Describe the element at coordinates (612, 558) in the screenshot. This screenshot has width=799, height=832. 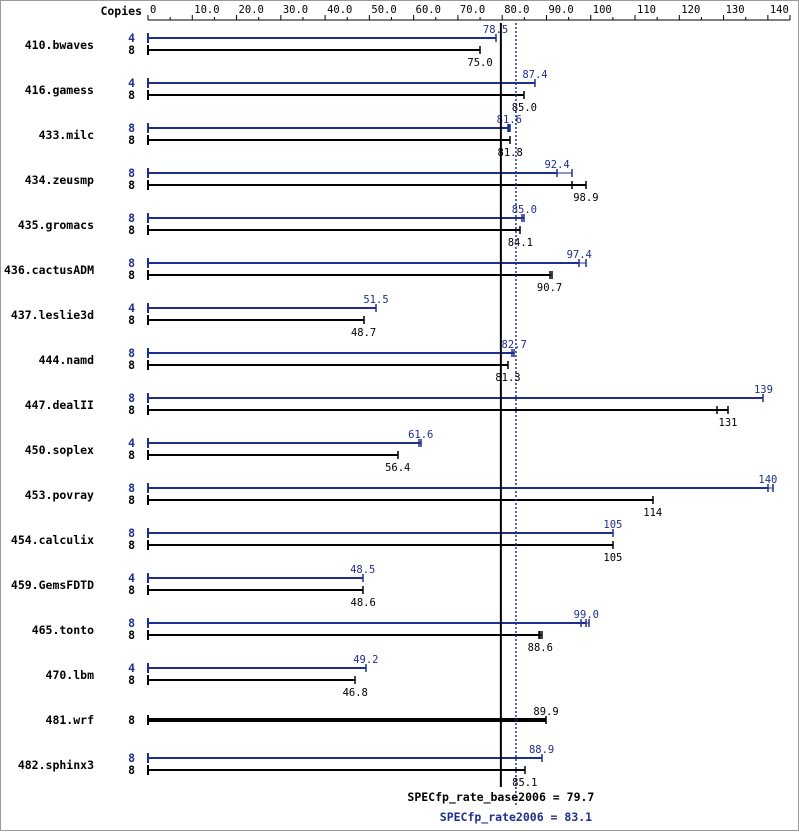
I see `base-value-label: 105` at that location.